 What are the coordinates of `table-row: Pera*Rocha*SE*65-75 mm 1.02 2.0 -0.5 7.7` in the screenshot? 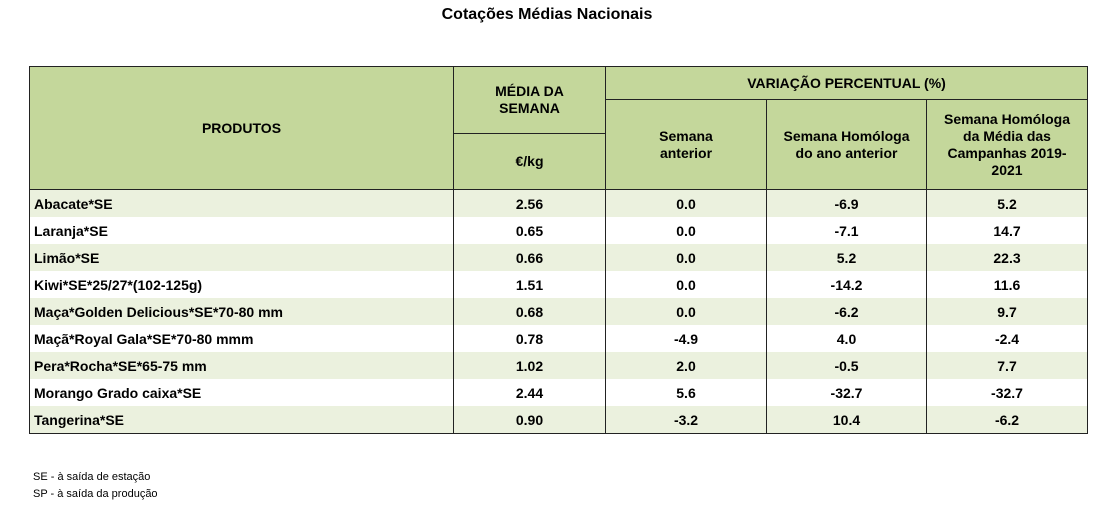 It's located at (559, 365).